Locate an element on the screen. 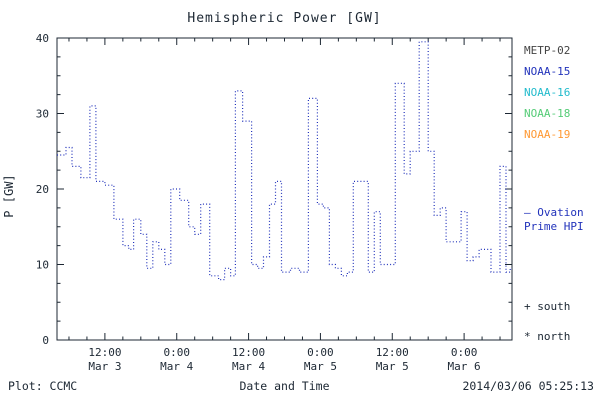  ovation-label-line1: – Ovation is located at coordinates (554, 212).